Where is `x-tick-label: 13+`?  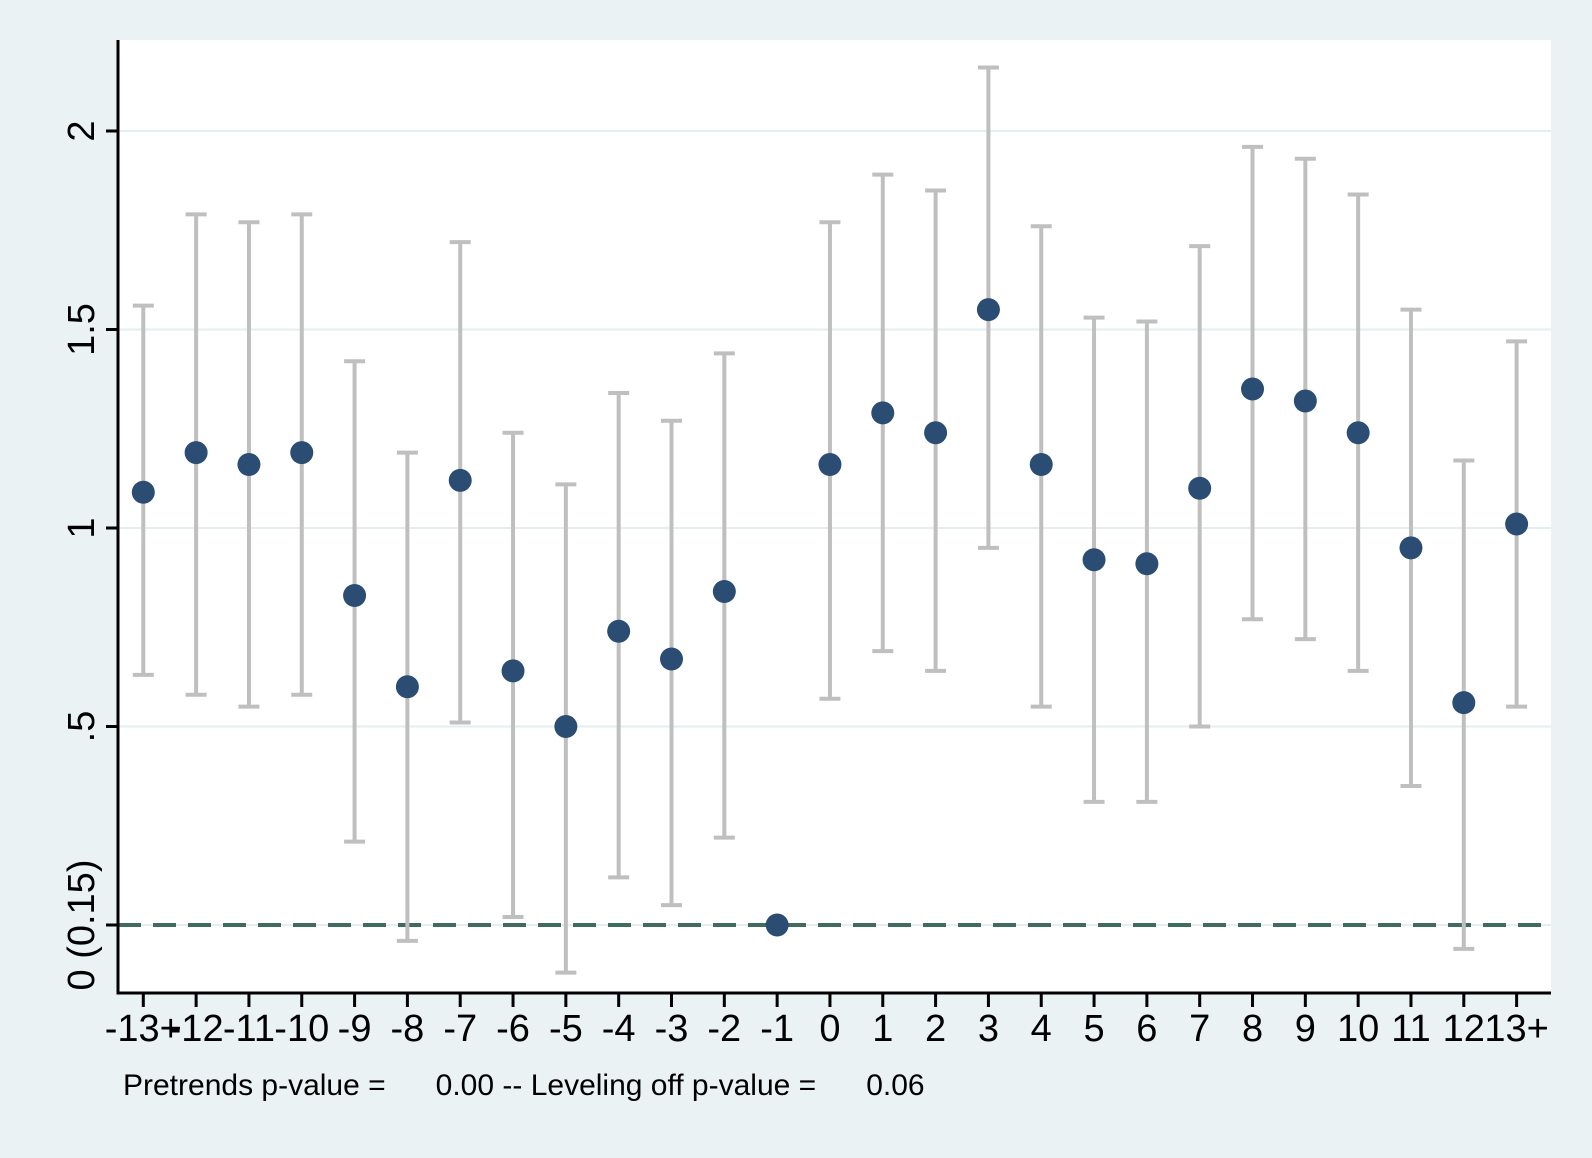
x-tick-label: 13+ is located at coordinates (1516, 1029).